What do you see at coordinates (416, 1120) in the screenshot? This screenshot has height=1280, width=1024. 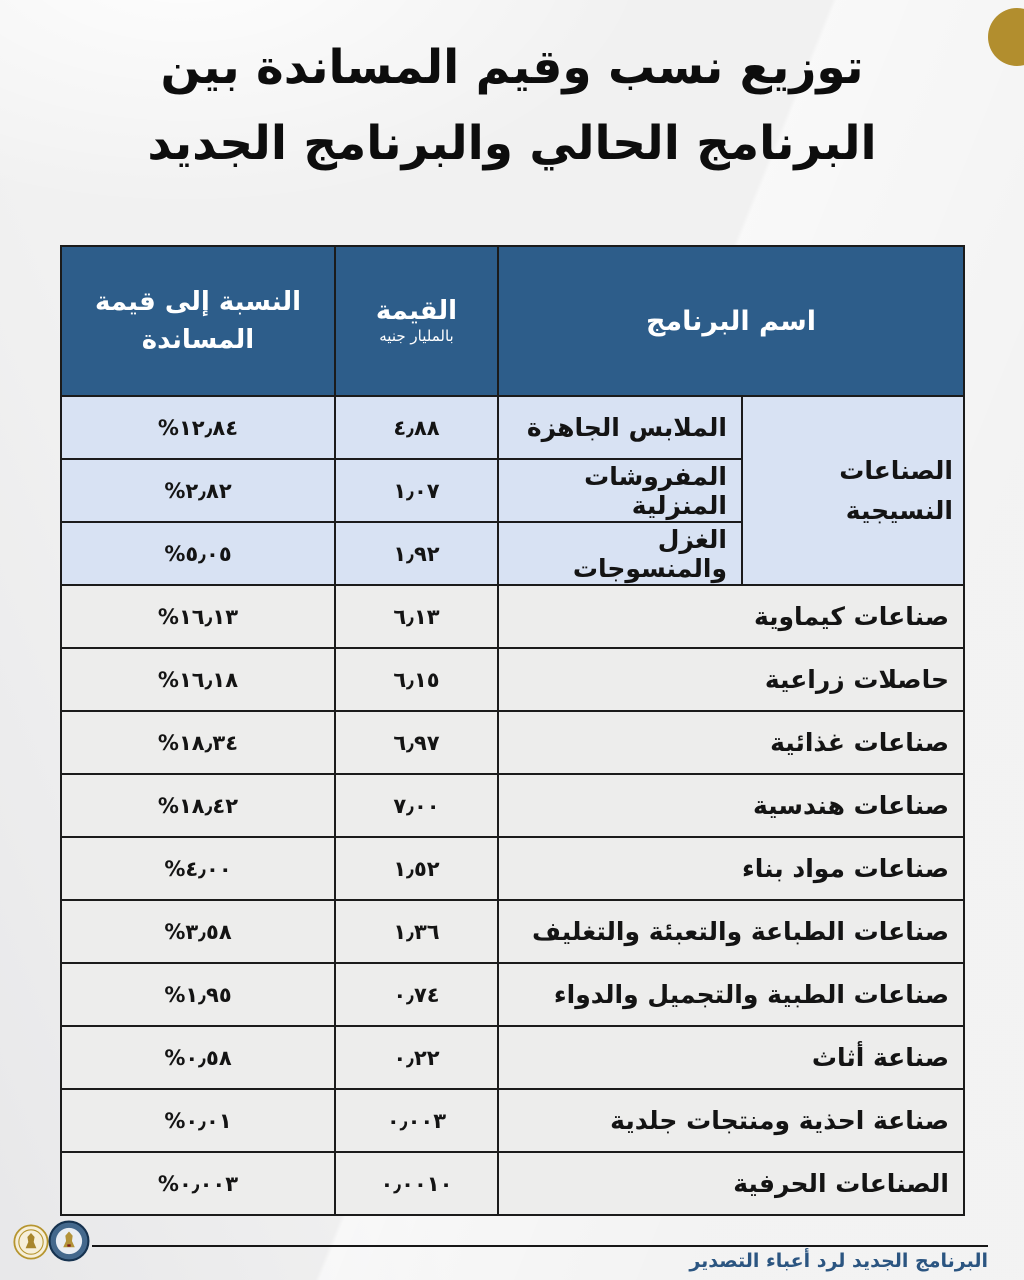 I see `value-cell: ٠٫٠٠٣` at bounding box center [416, 1120].